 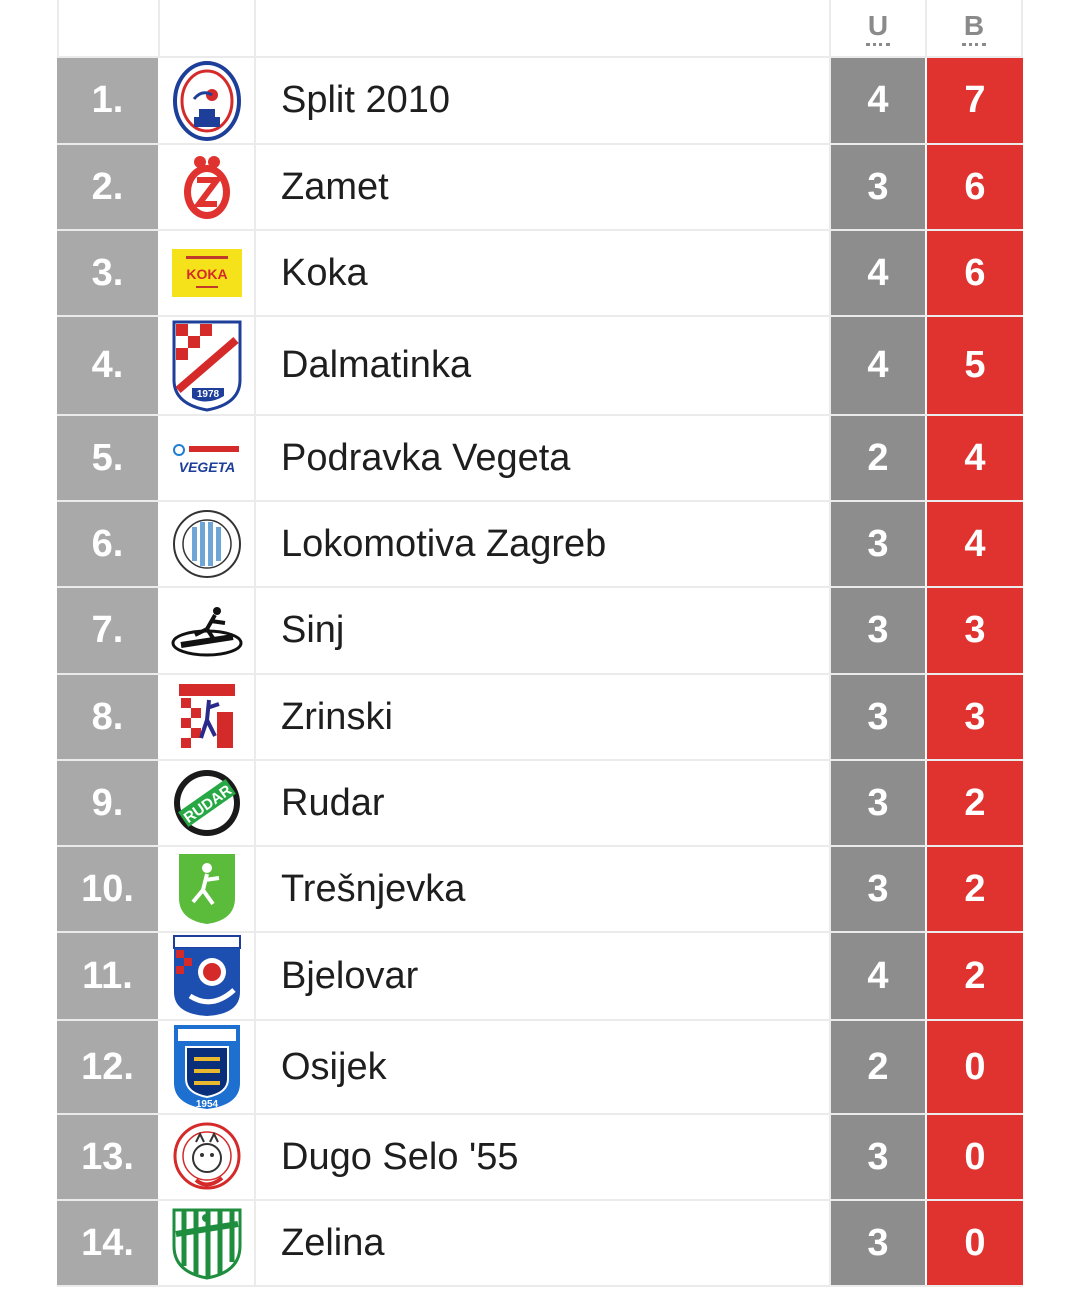 I want to click on header-team-cell, so click(x=543, y=28).